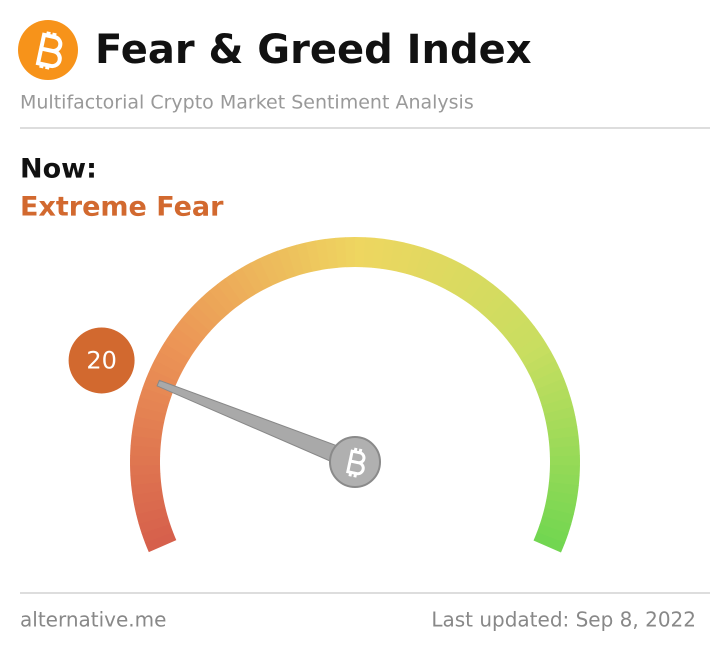 This screenshot has height=652, width=728. Describe the element at coordinates (313, 50) in the screenshot. I see `title: Fear & Greed Index` at that location.